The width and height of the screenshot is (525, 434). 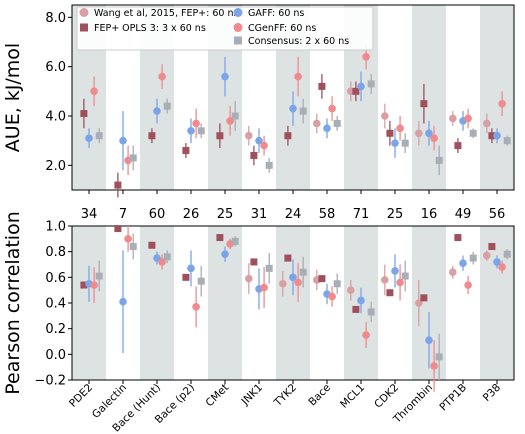 What do you see at coordinates (319, 395) in the screenshot?
I see `x-tick-label: Bace` at bounding box center [319, 395].